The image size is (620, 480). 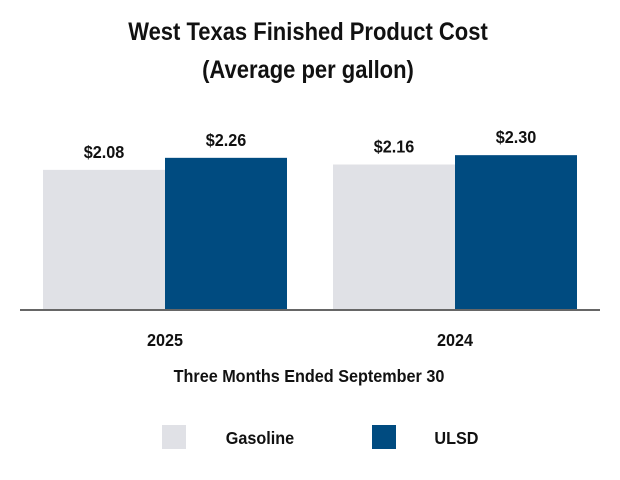 I want to click on tick-label-2024: 2024, so click(x=455, y=340).